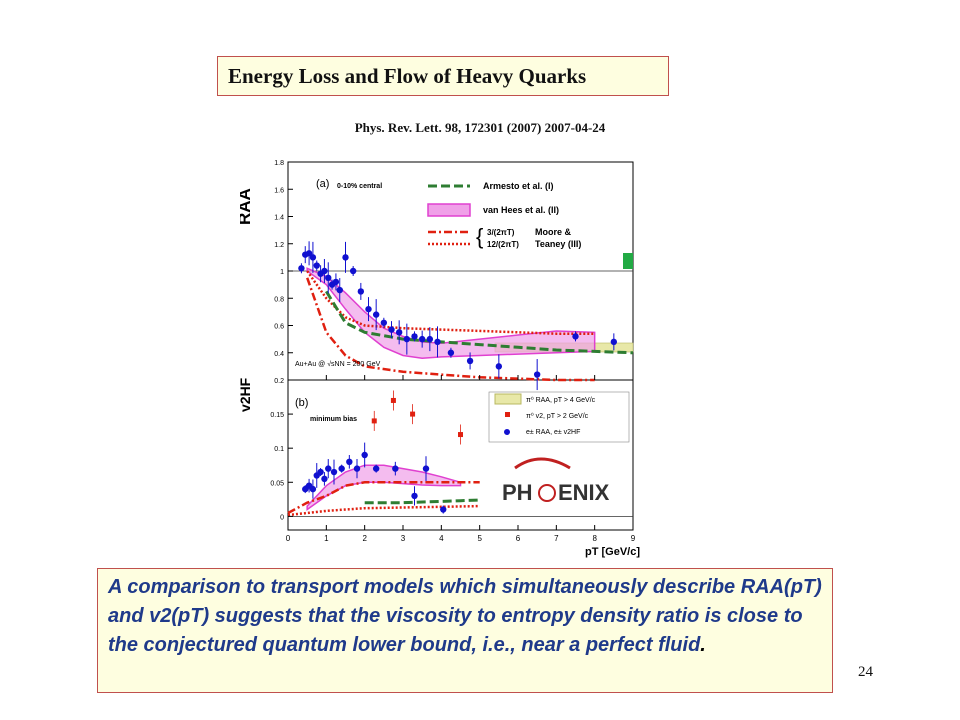 The image size is (960, 720). What do you see at coordinates (282, 517) in the screenshot?
I see `v2-y-tick-label: 0` at bounding box center [282, 517].